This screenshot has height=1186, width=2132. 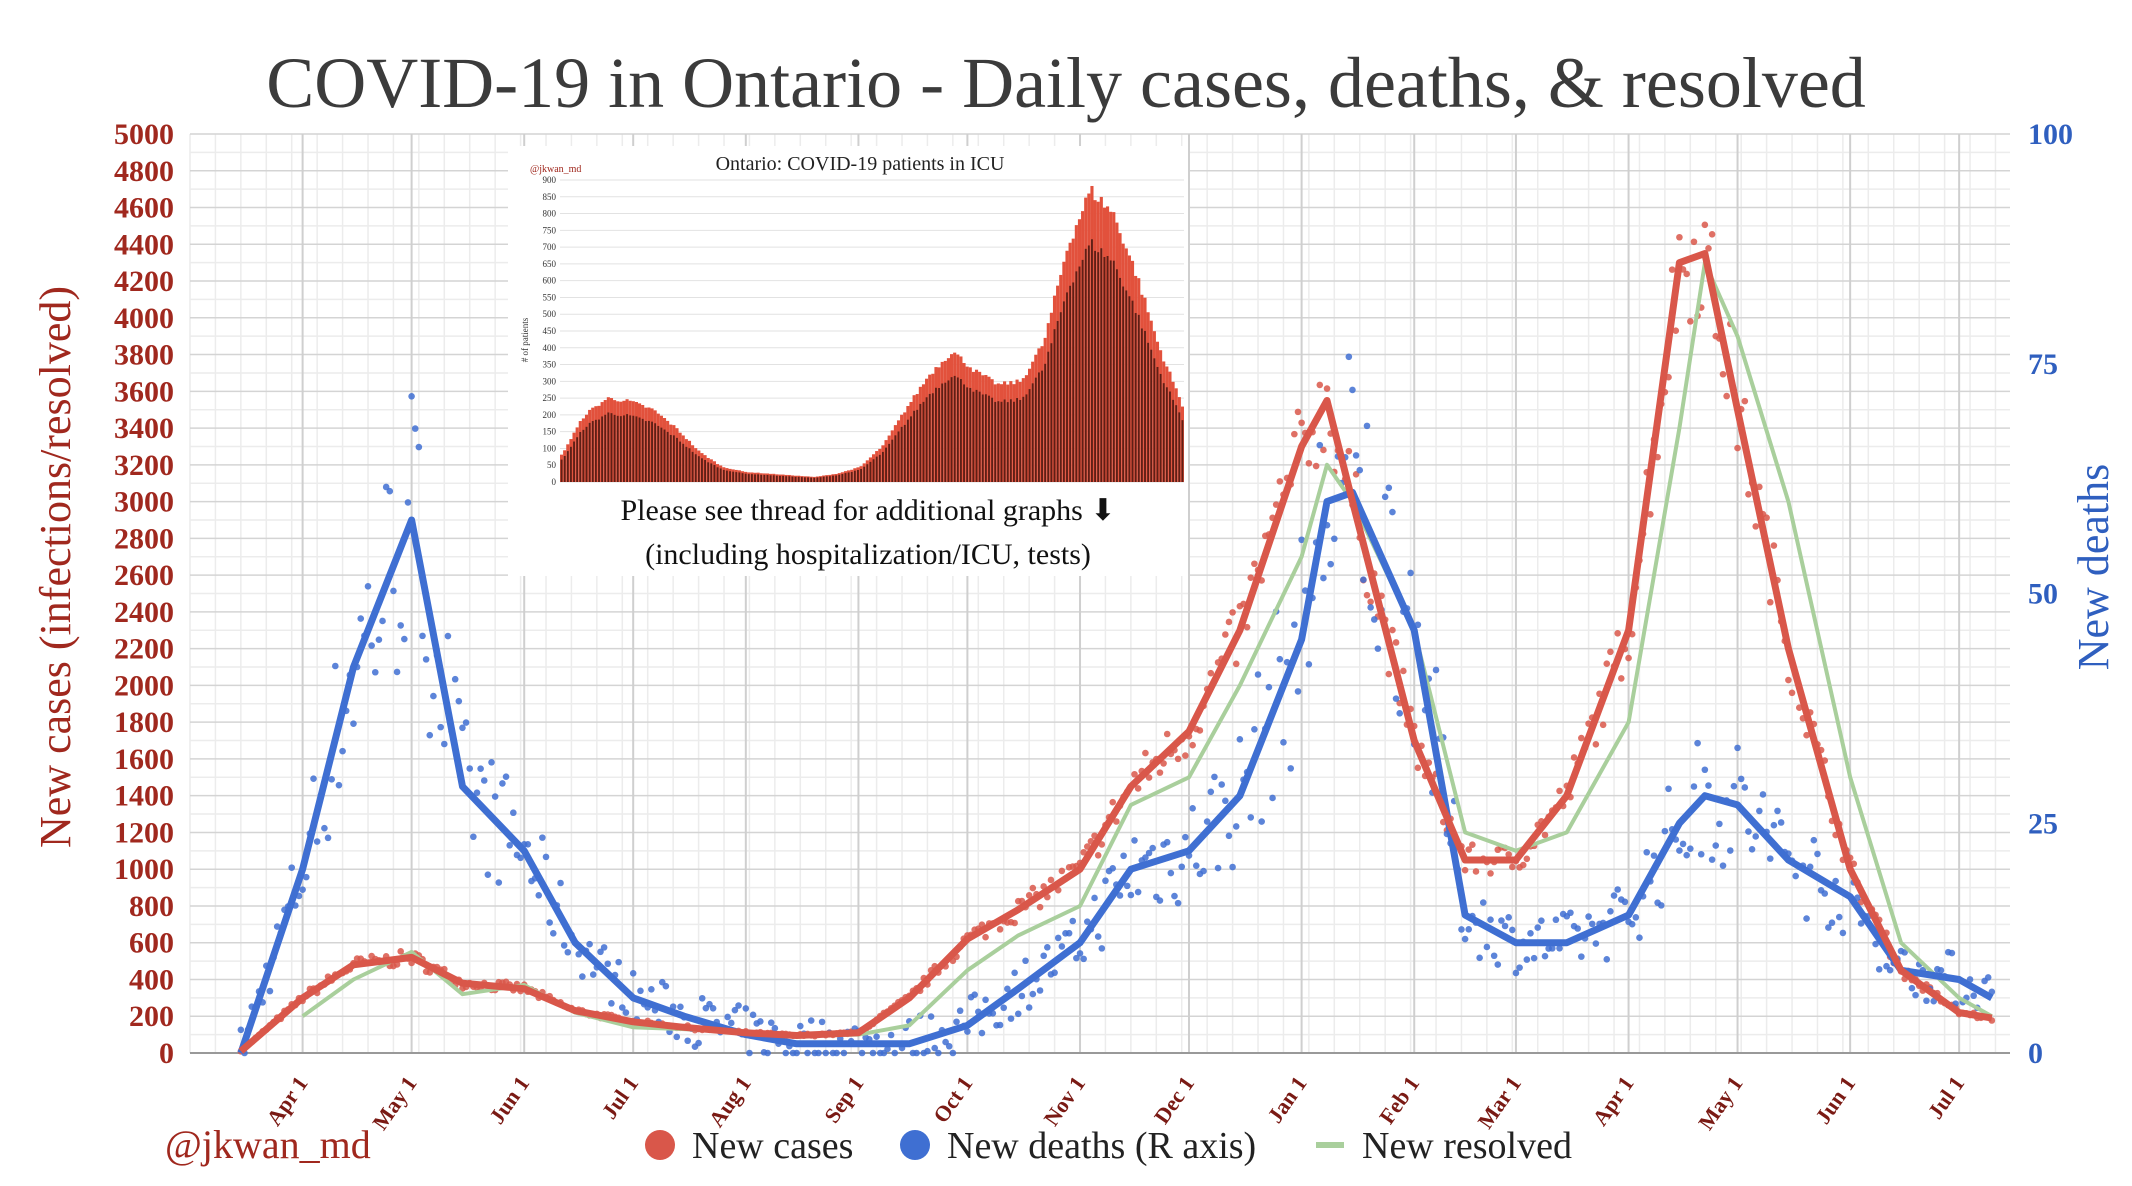 What do you see at coordinates (868, 554) in the screenshot?
I see `note-line-2: (including hospitalization/ICU, tests)` at bounding box center [868, 554].